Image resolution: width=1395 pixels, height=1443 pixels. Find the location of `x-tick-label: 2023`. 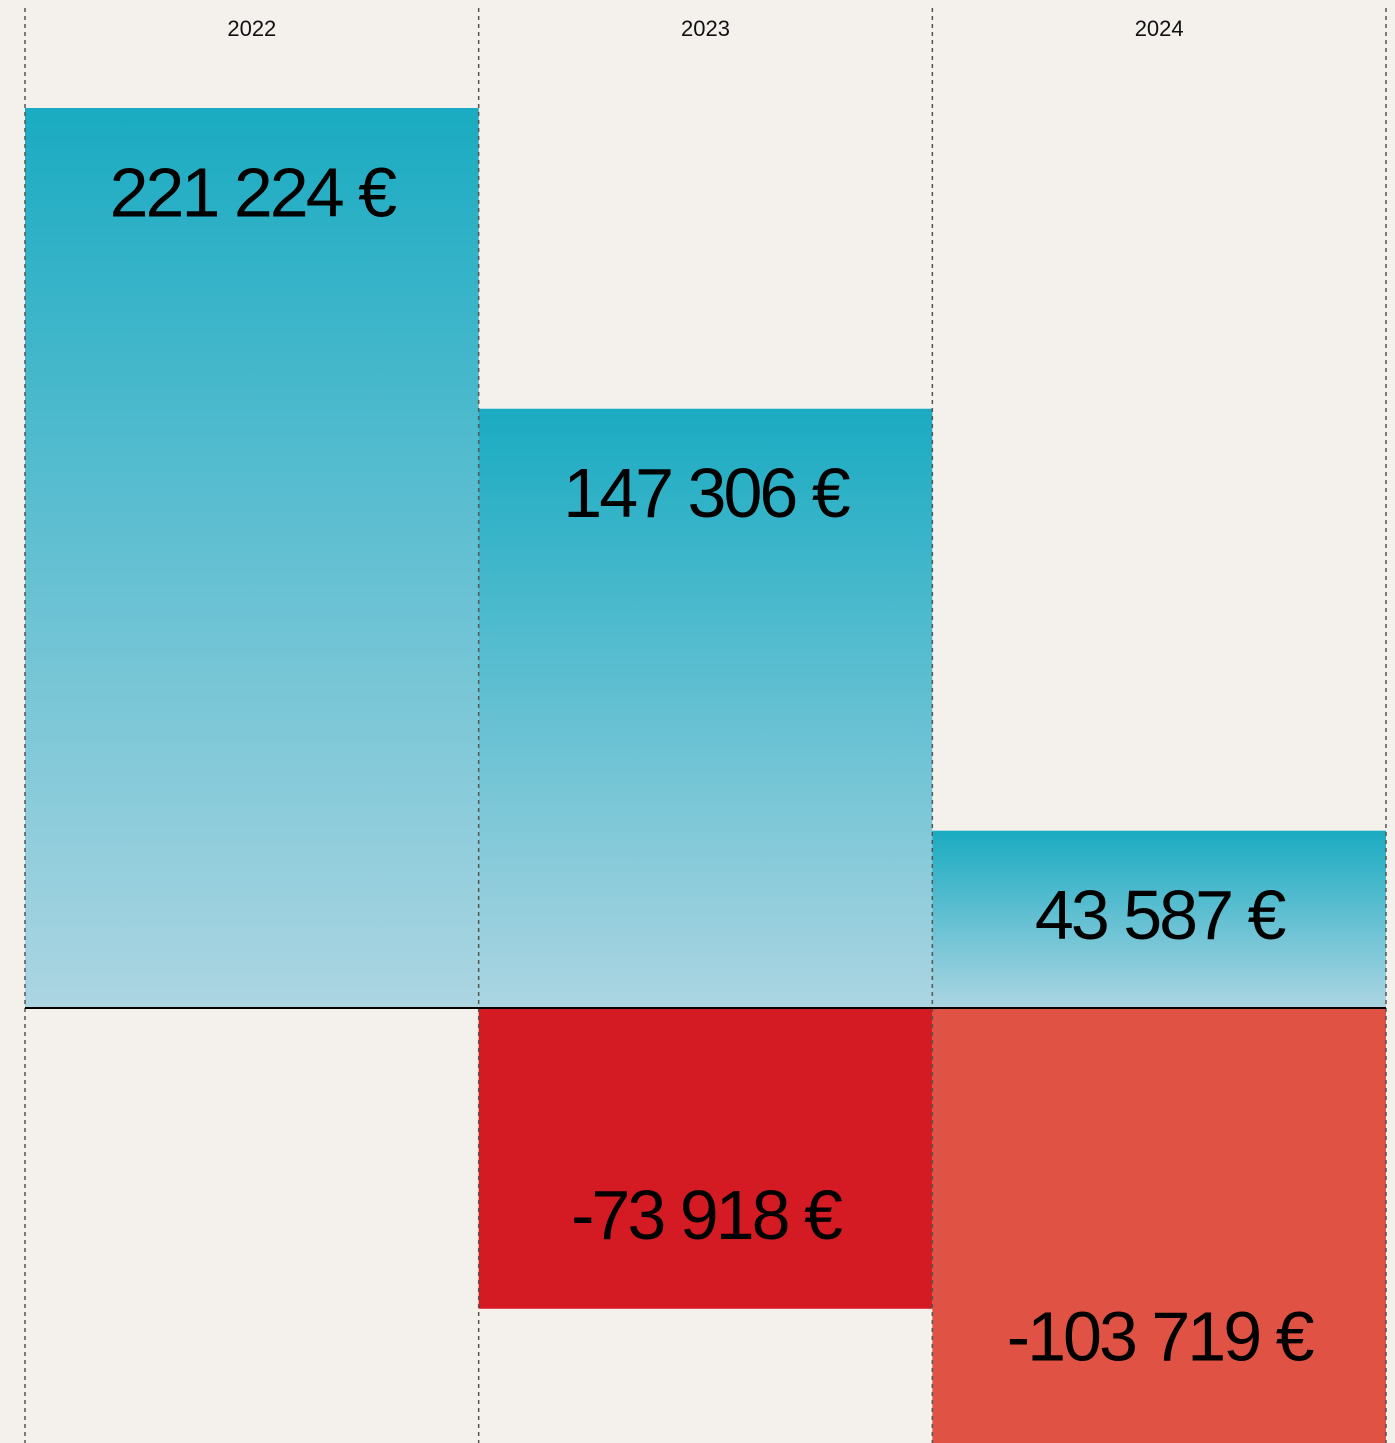

x-tick-label: 2023 is located at coordinates (705, 28).